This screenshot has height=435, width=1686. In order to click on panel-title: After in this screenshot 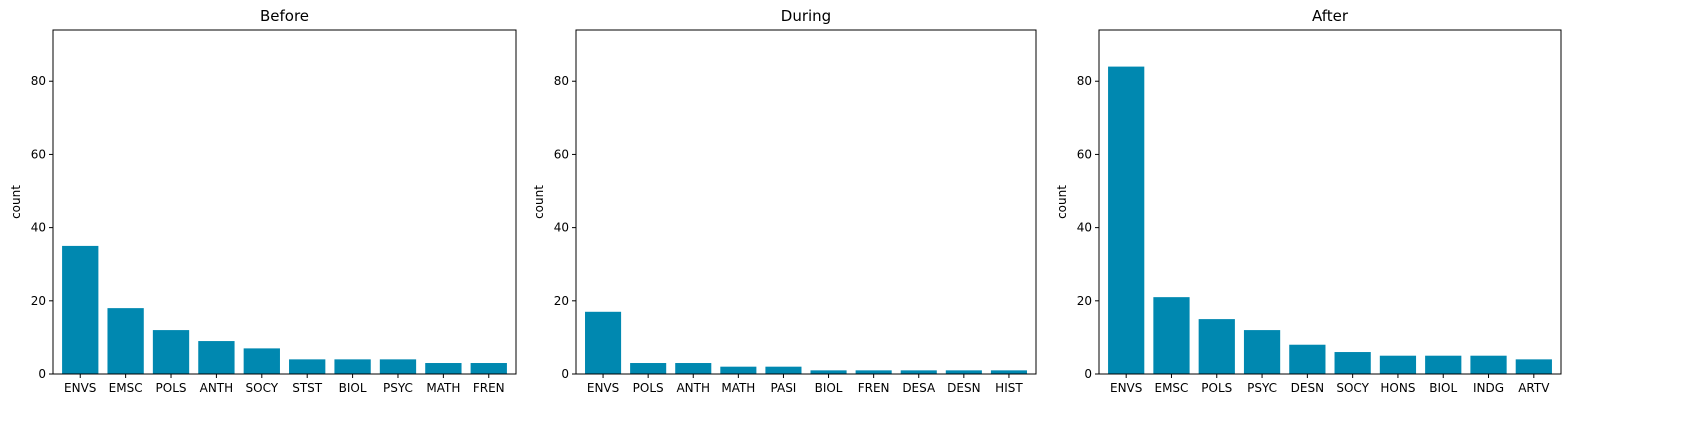, I will do `click(1330, 16)`.